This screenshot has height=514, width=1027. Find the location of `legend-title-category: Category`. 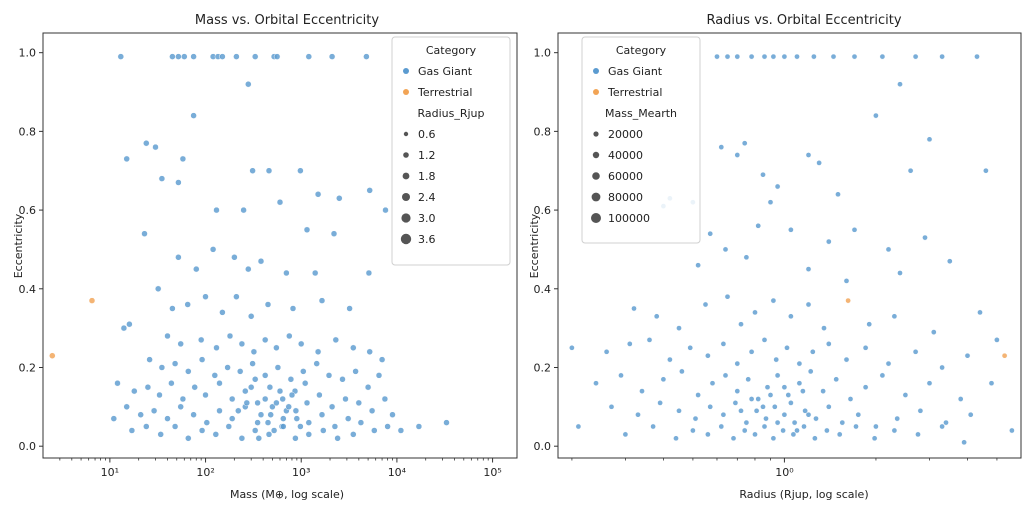

legend-title-category: Category is located at coordinates (451, 50).